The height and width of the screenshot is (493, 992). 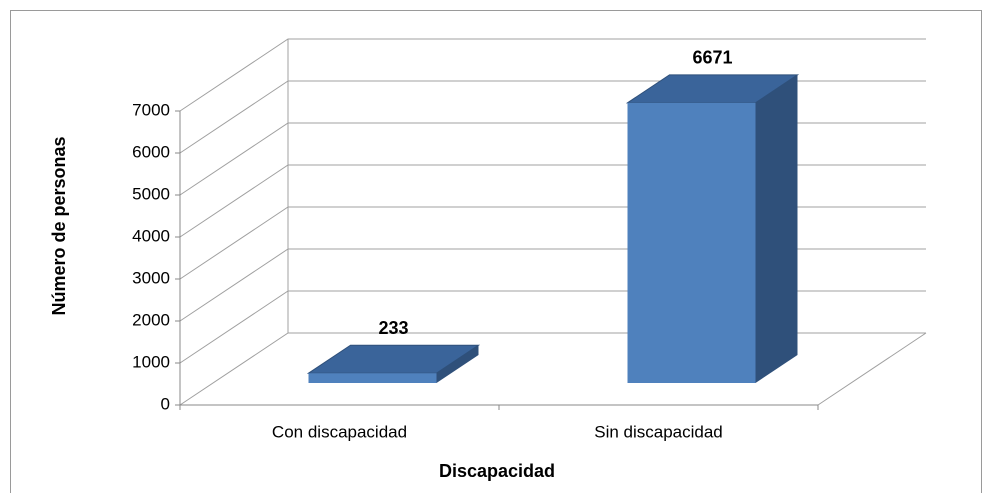 What do you see at coordinates (151, 361) in the screenshot?
I see `y-tick-label: 1000` at bounding box center [151, 361].